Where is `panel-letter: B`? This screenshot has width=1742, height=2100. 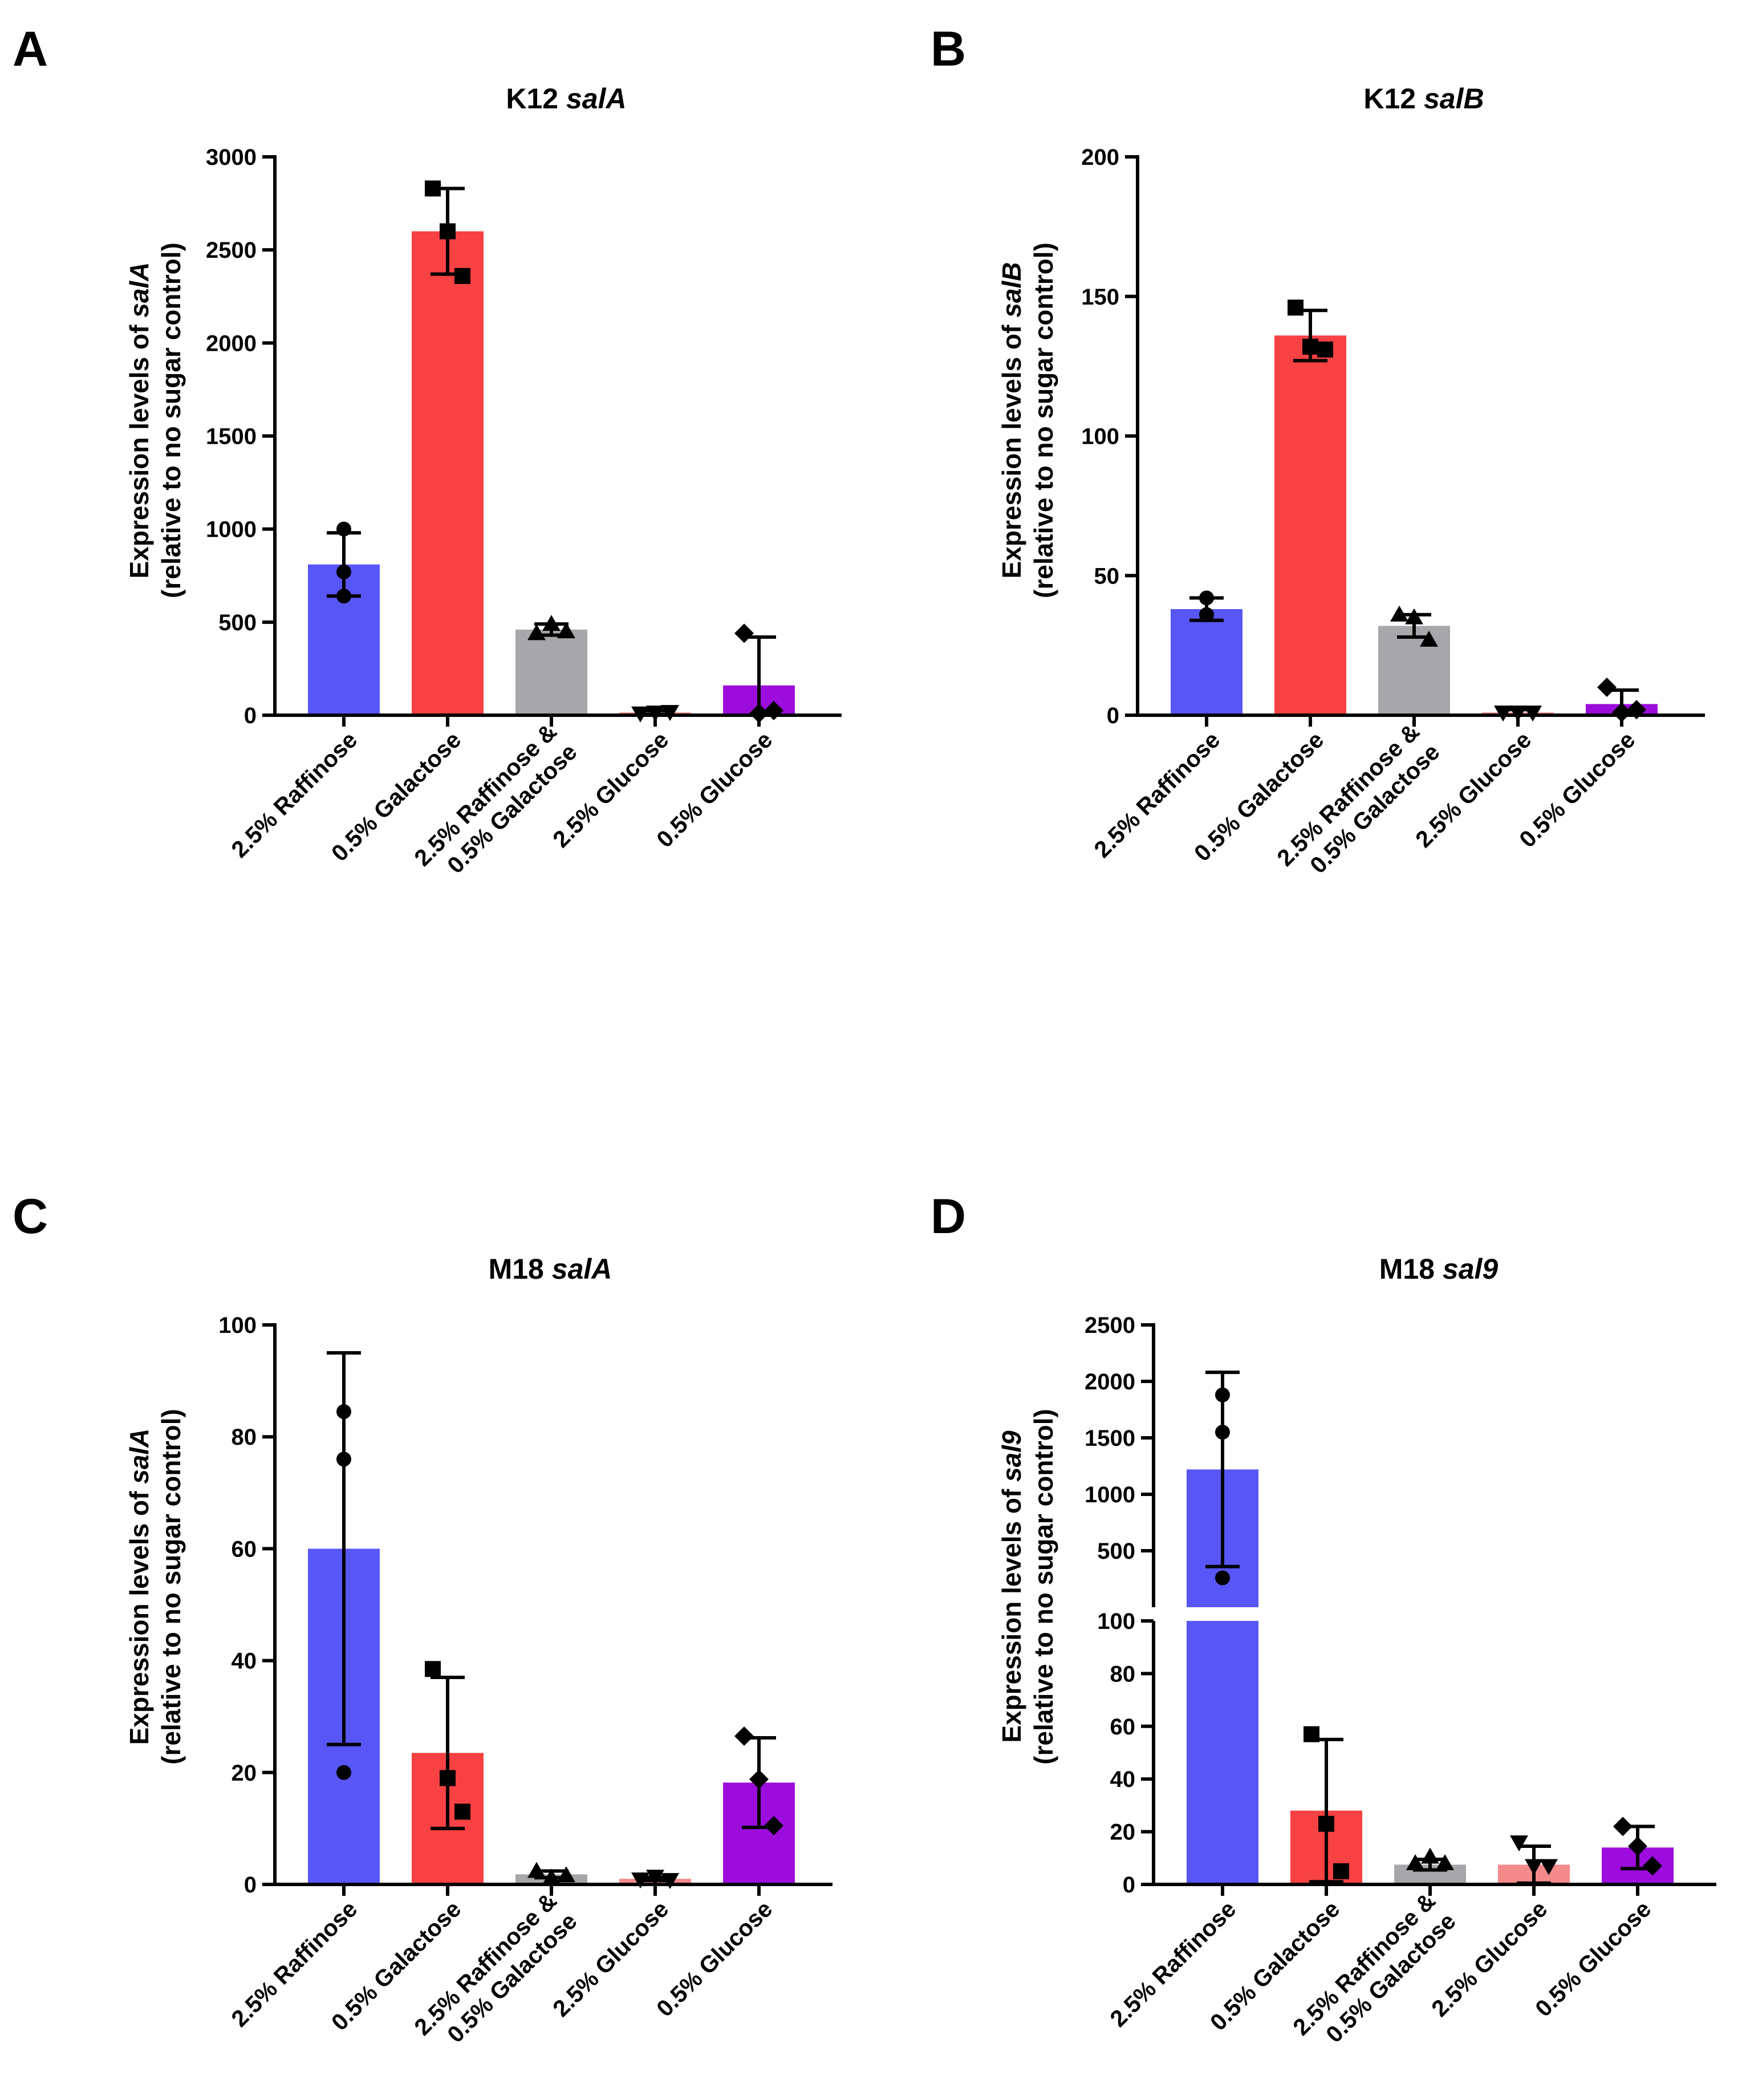 panel-letter: B is located at coordinates (949, 49).